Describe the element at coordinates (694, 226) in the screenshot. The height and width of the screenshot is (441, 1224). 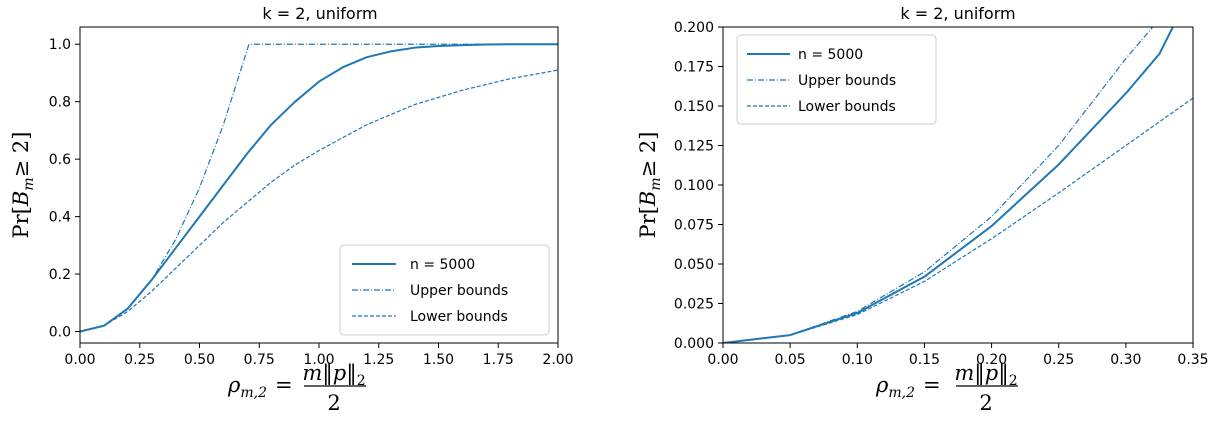
I see `y-tick-label: 0.075` at that location.